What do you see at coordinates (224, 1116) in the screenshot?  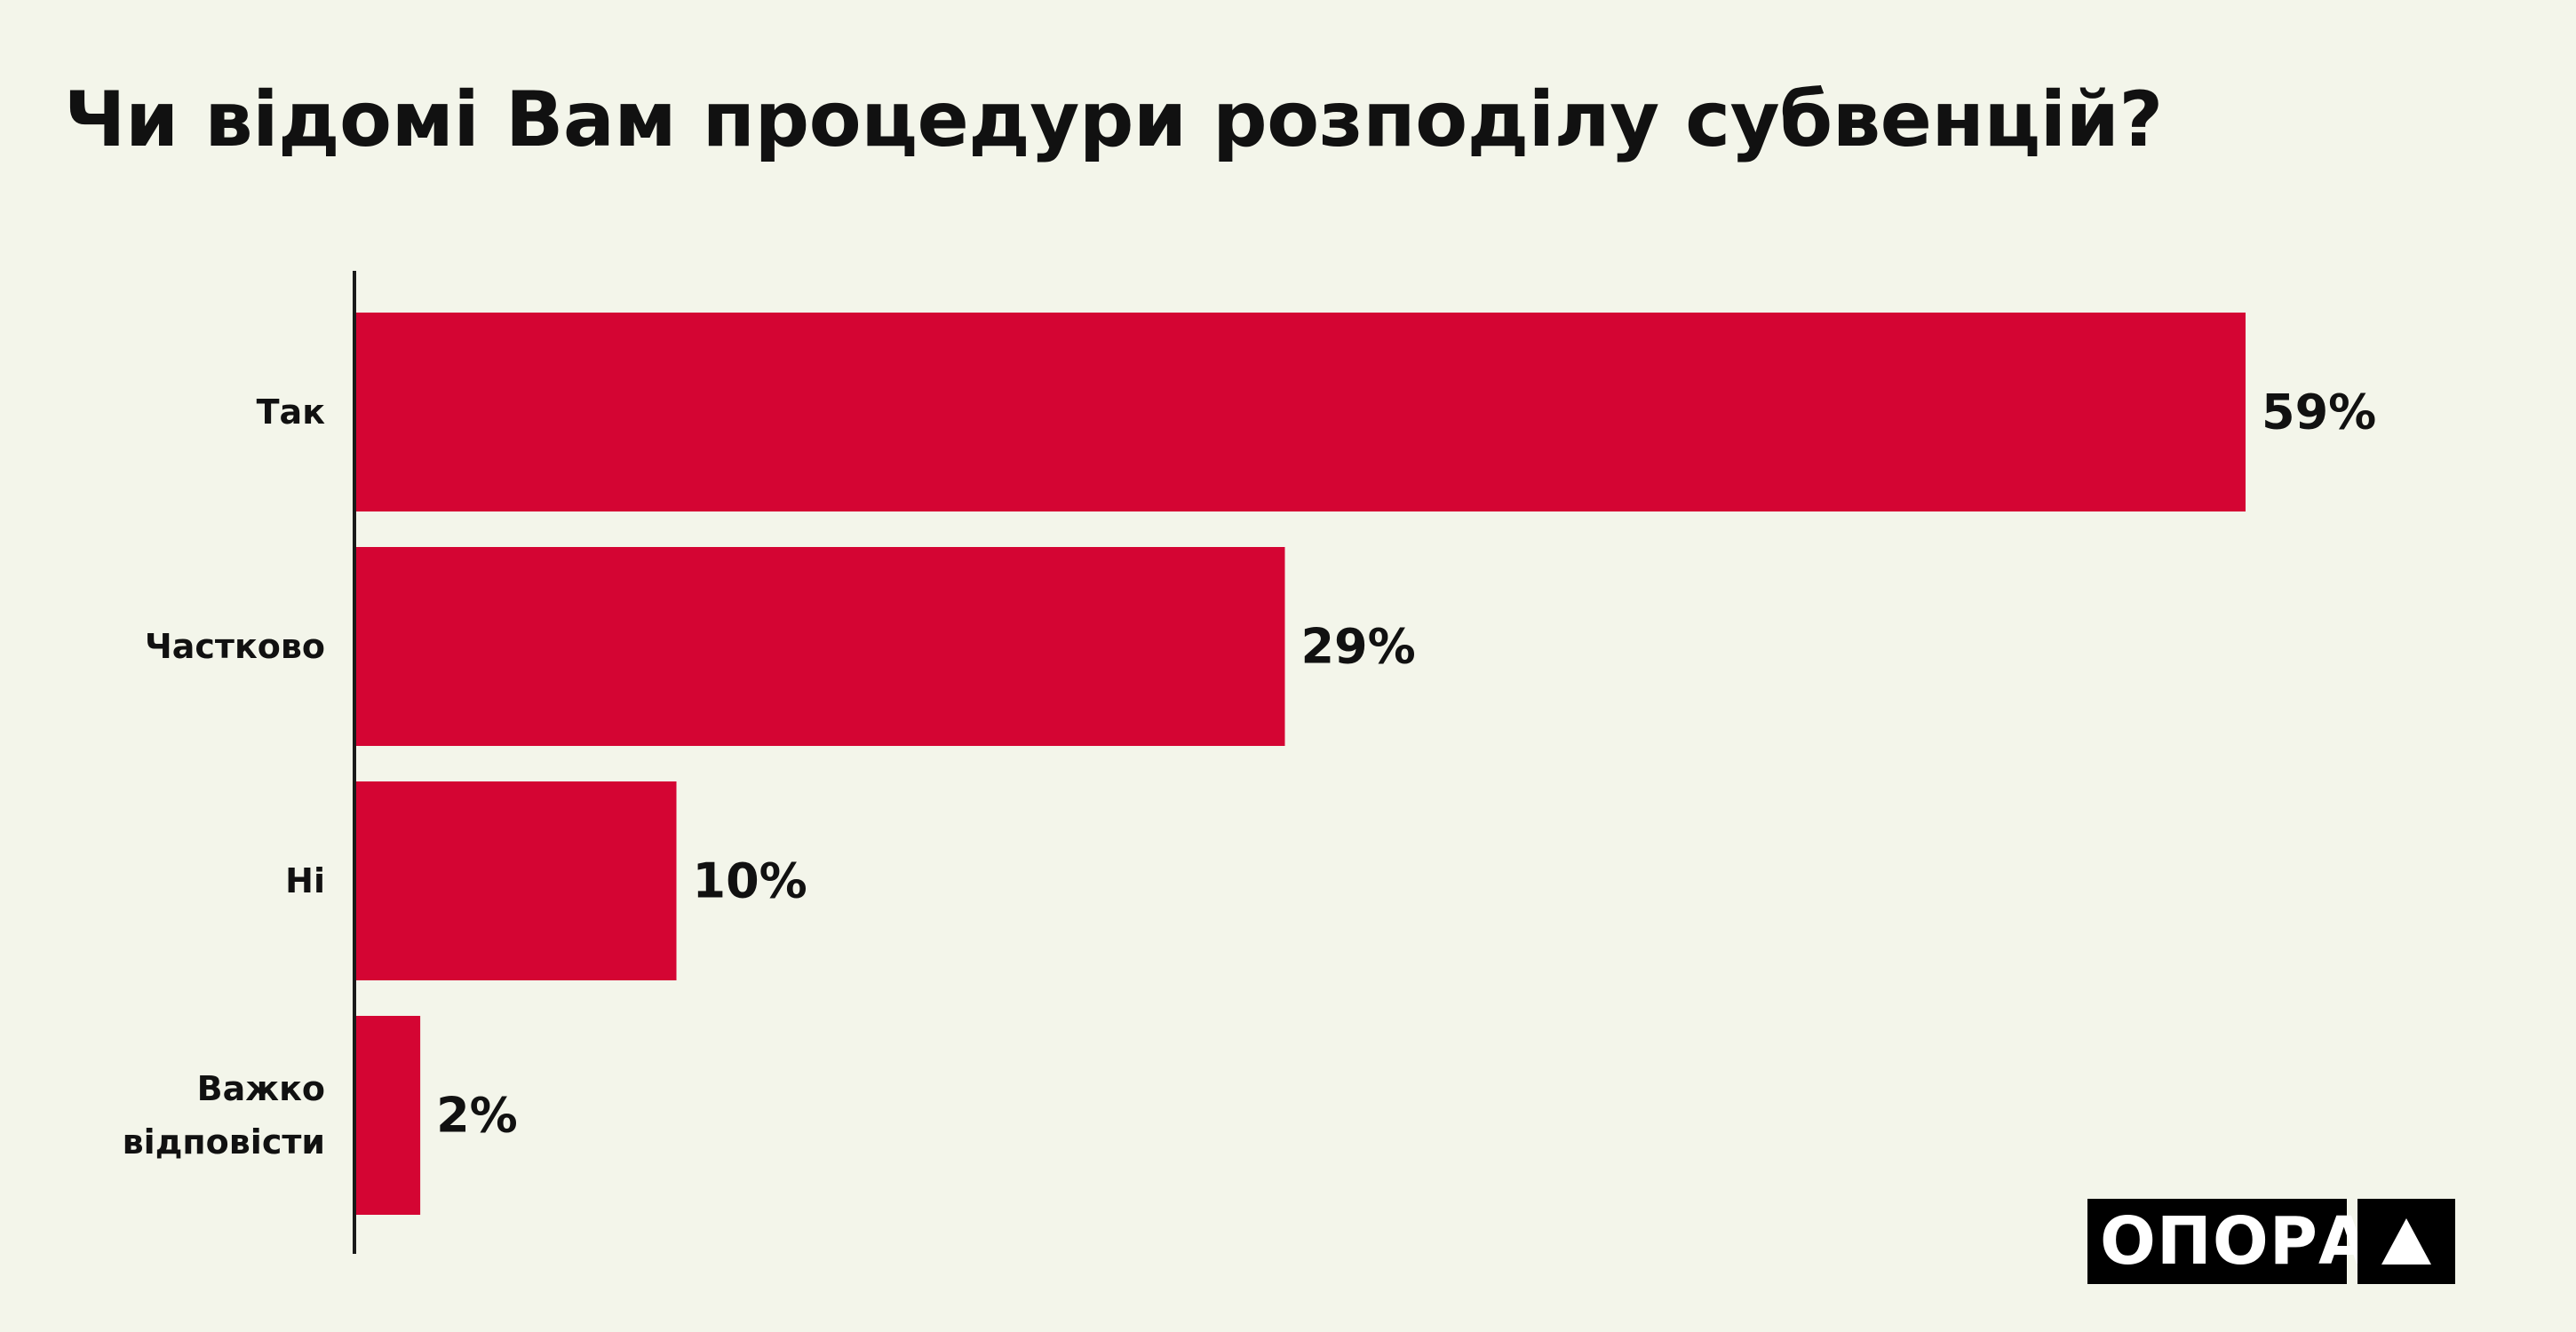 I see `category-label: Важко відповісти` at bounding box center [224, 1116].